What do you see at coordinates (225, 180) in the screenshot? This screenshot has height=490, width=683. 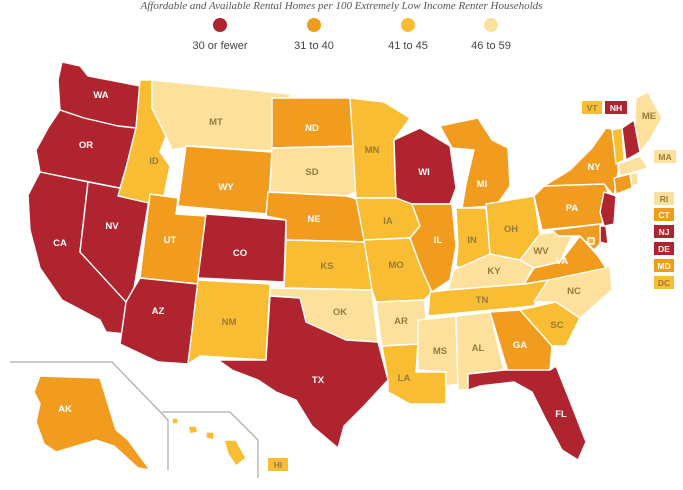 I see `state-wy` at bounding box center [225, 180].